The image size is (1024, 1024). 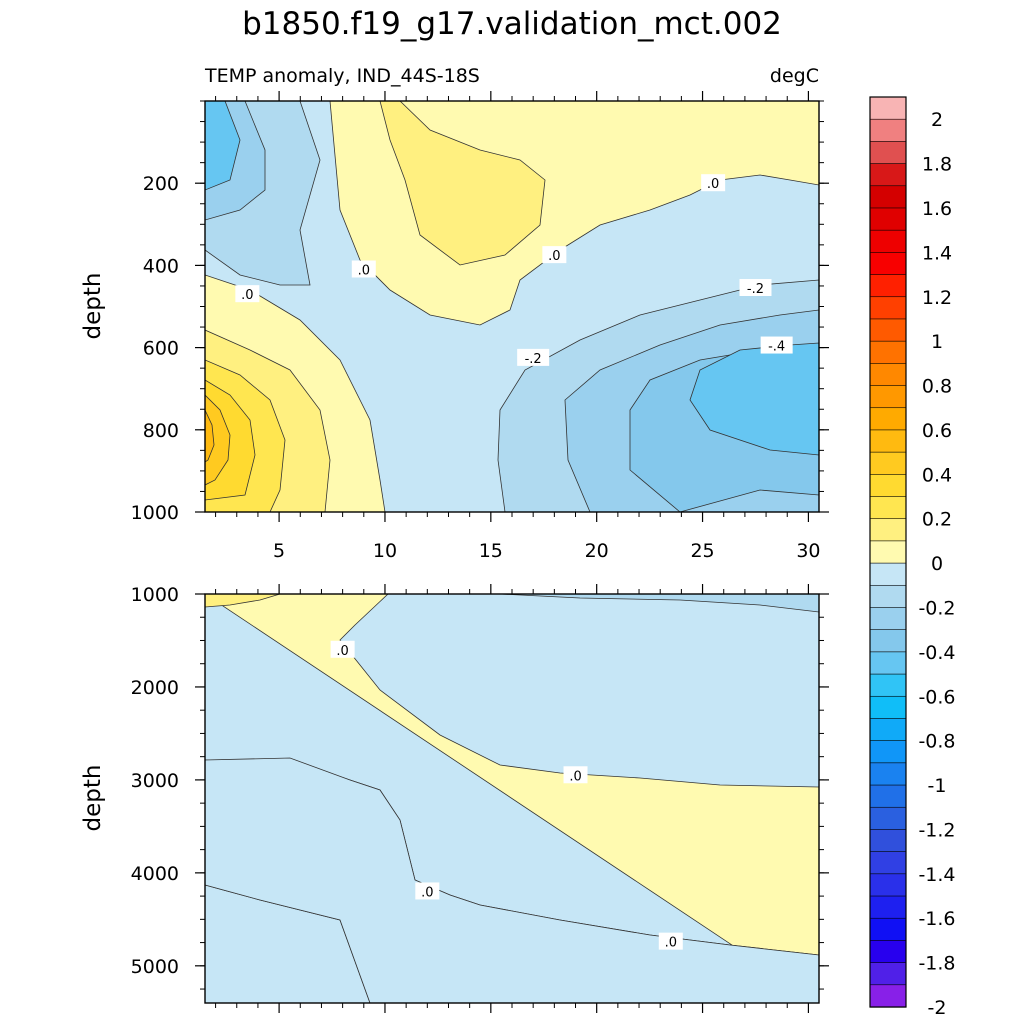 What do you see at coordinates (155, 874) in the screenshot?
I see `lower-y-tick-label: 4000` at bounding box center [155, 874].